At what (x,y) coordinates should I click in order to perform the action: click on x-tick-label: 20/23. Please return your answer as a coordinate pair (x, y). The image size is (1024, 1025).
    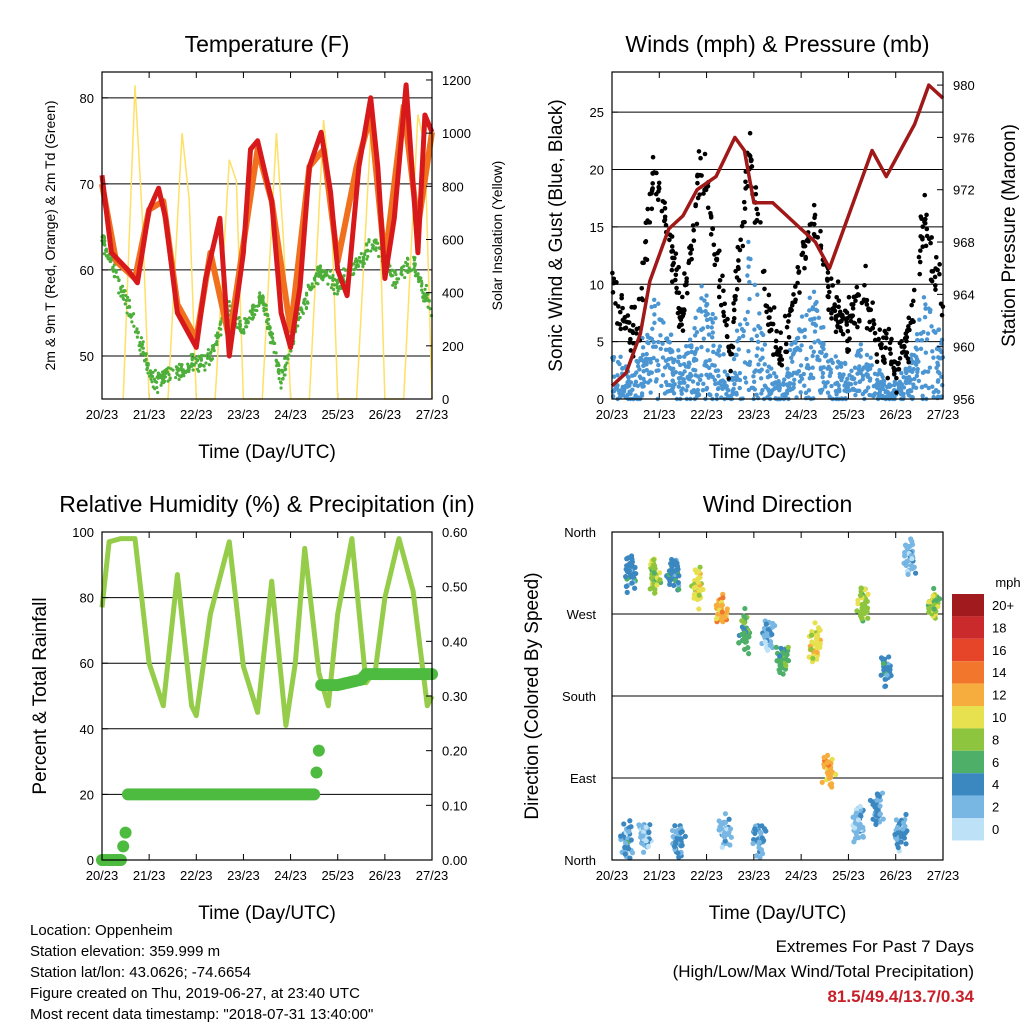
    Looking at the image, I should click on (612, 875).